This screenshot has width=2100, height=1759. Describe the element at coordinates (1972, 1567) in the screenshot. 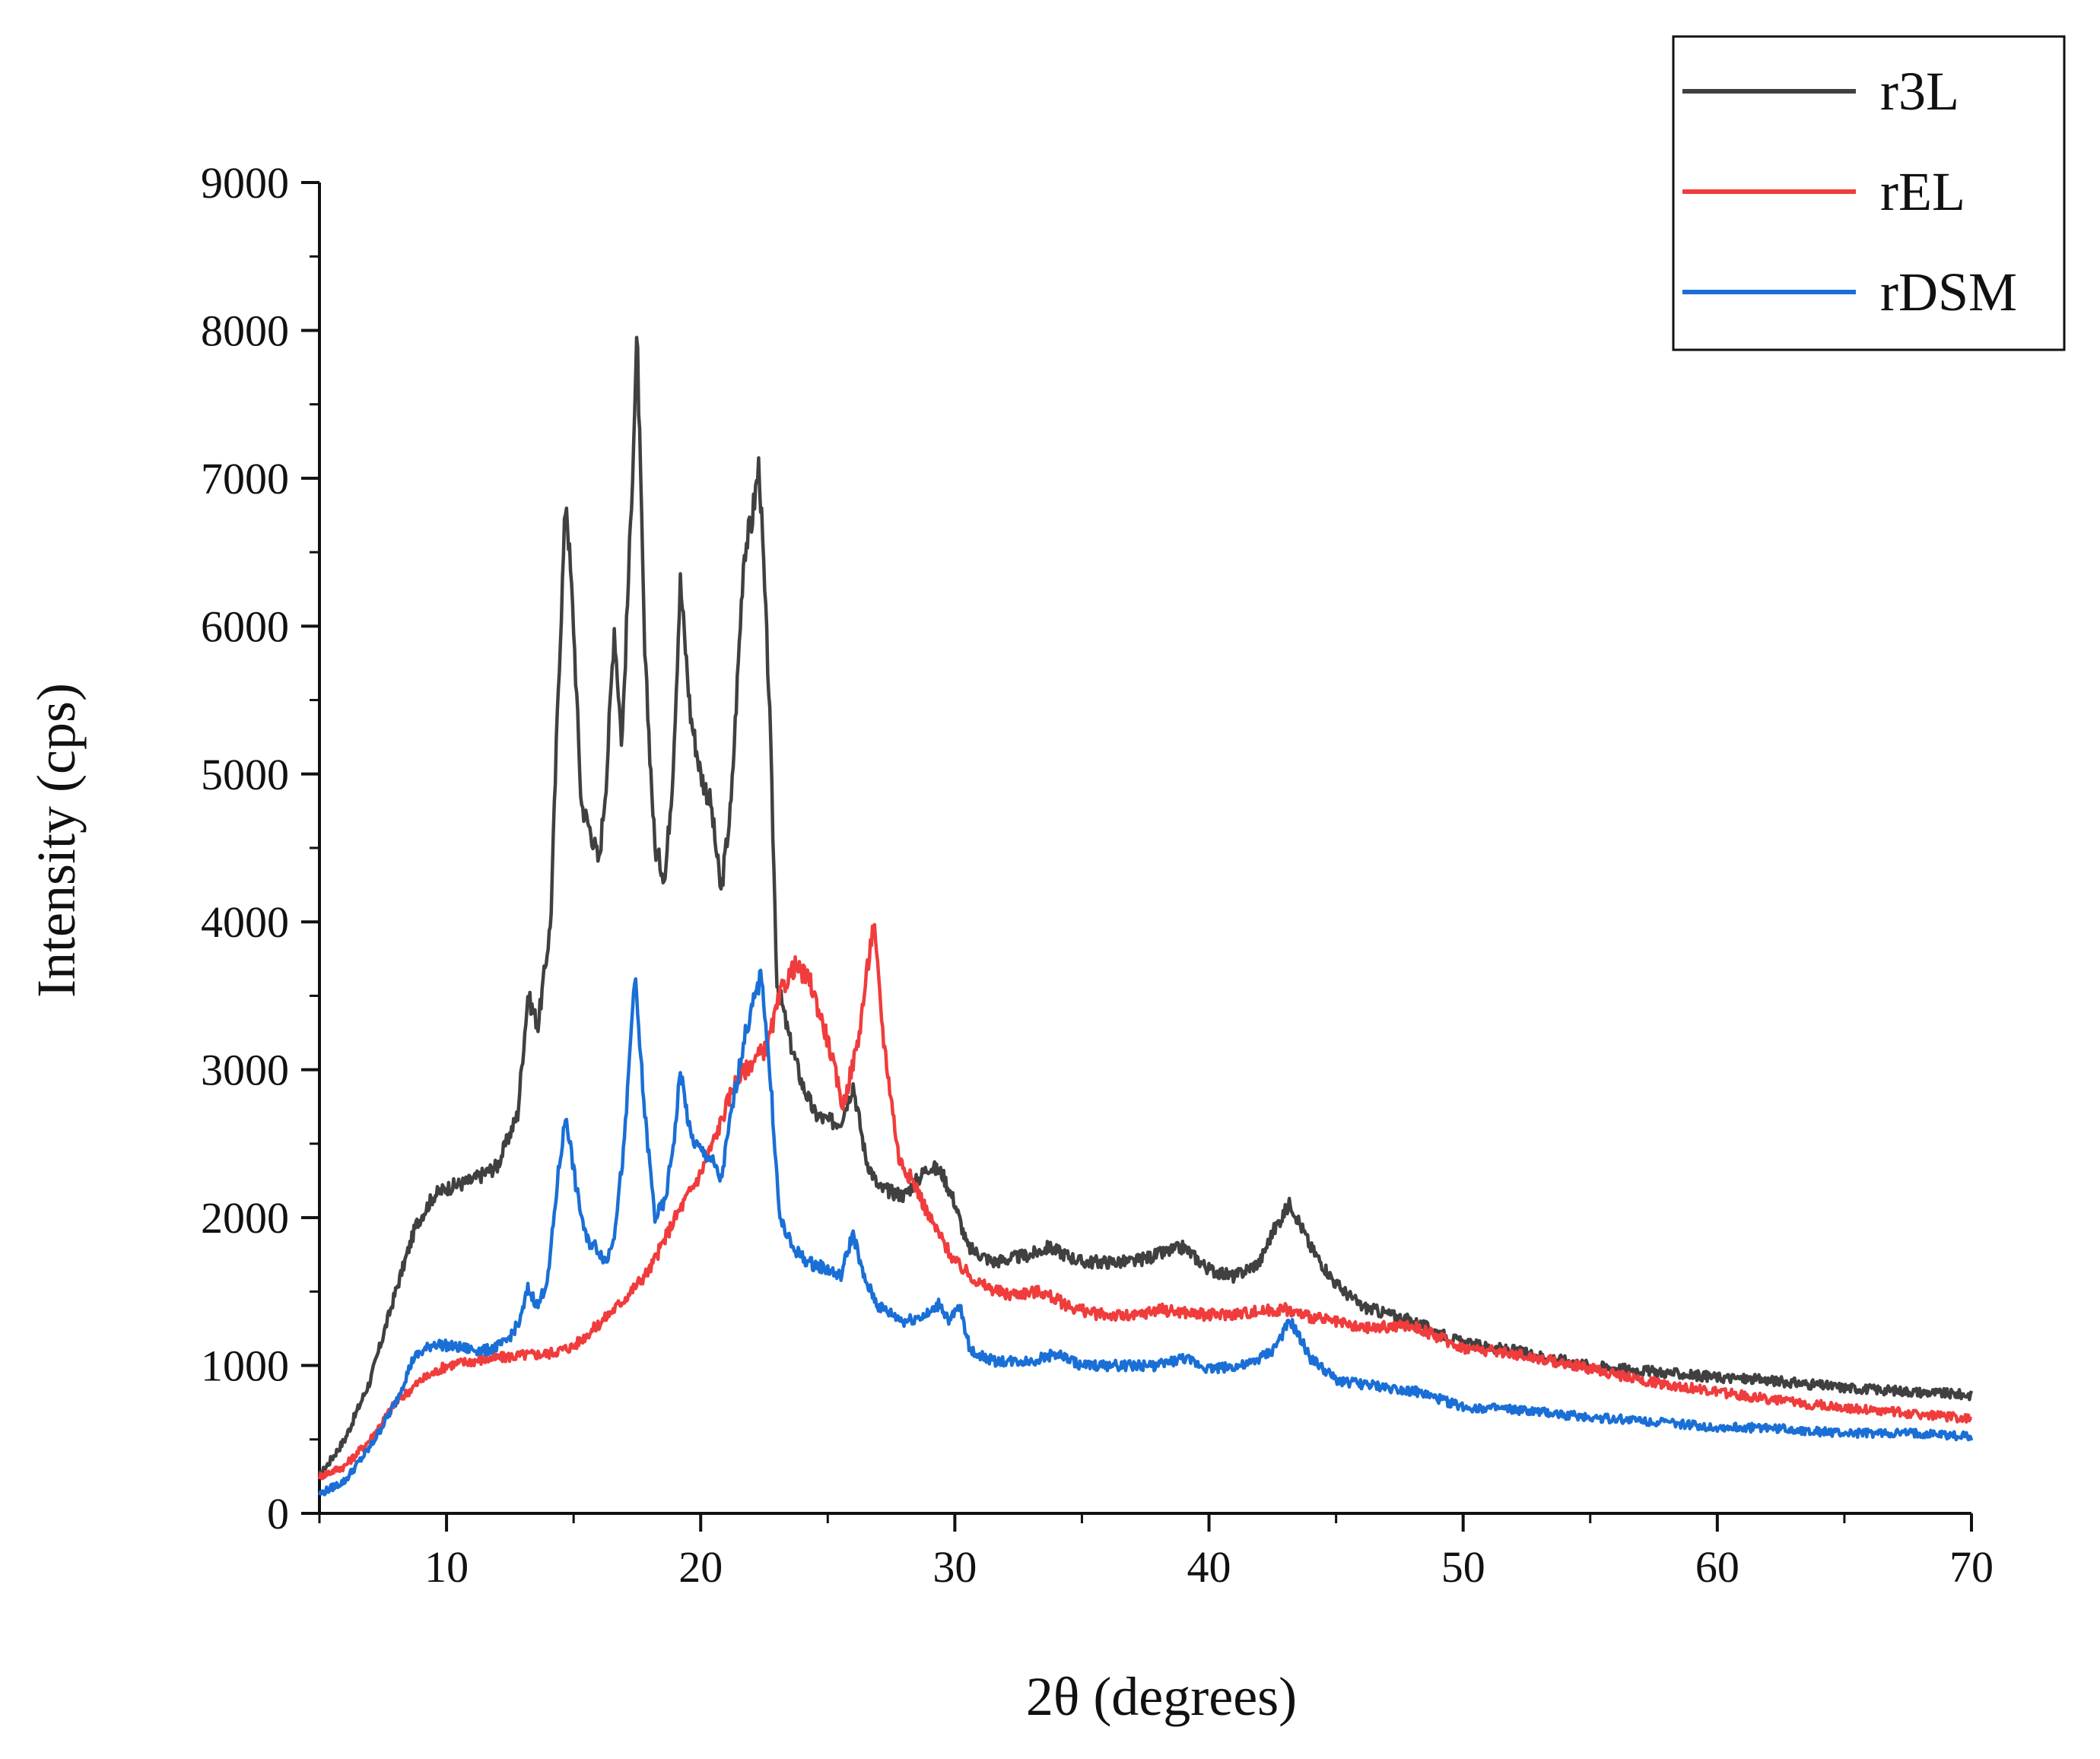

I see `x-tick-label: 70` at that location.